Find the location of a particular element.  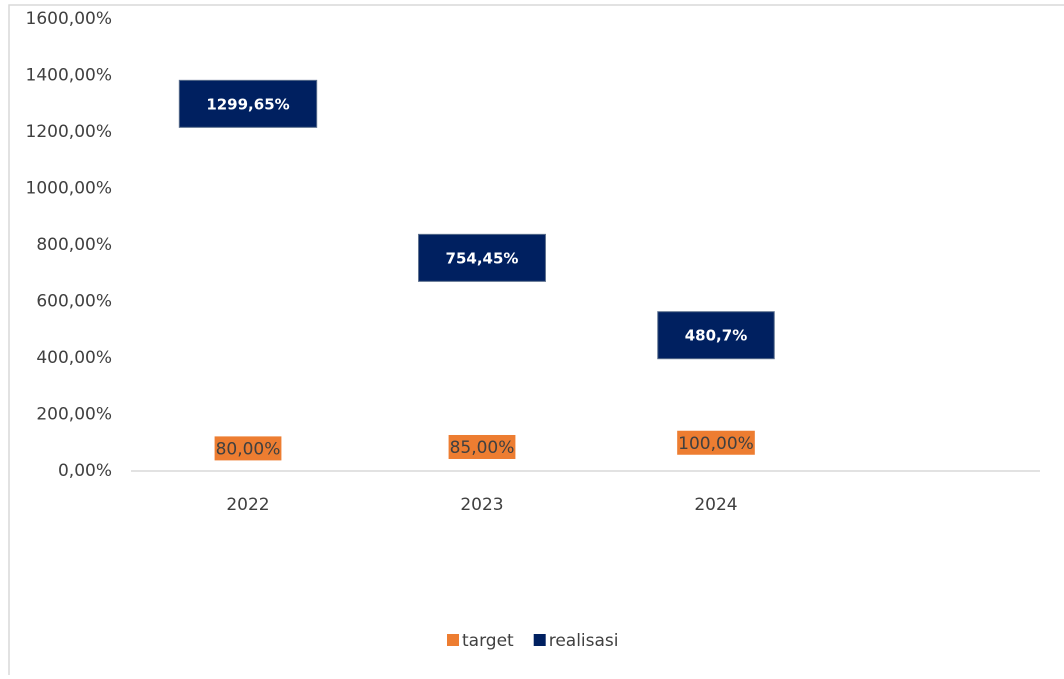

y-tick-label: 800,00% is located at coordinates (74, 245).